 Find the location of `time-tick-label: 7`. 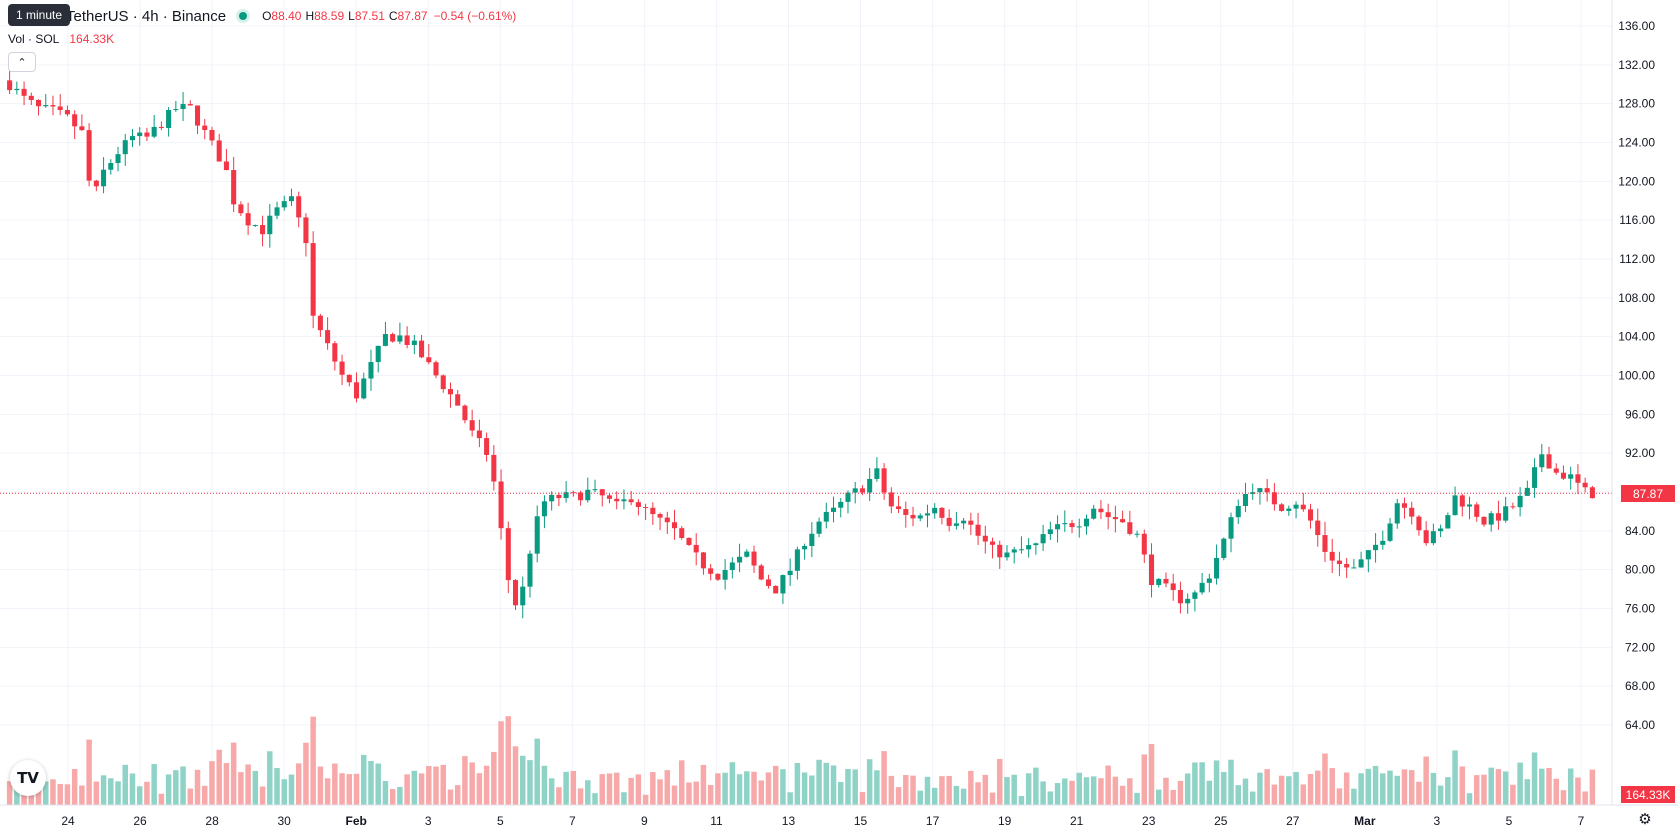

time-tick-label: 7 is located at coordinates (572, 821).